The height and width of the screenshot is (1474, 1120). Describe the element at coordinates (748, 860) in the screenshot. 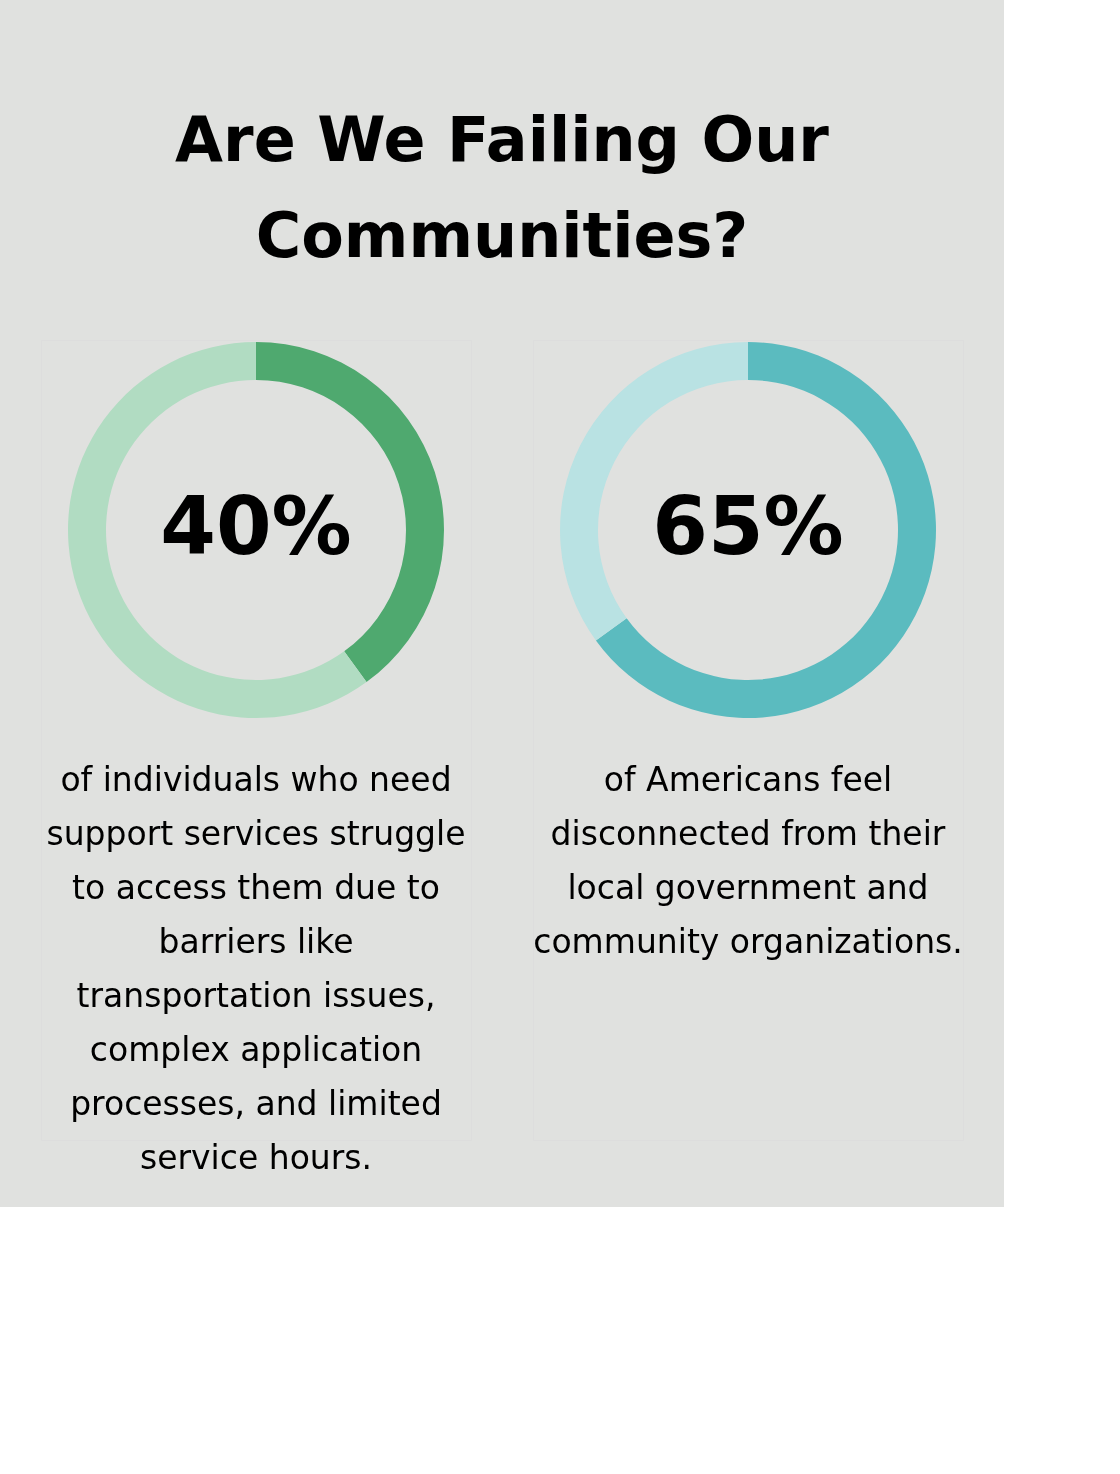

I see `text: of Americans feel disconnected from their local government and community organizations.` at that location.